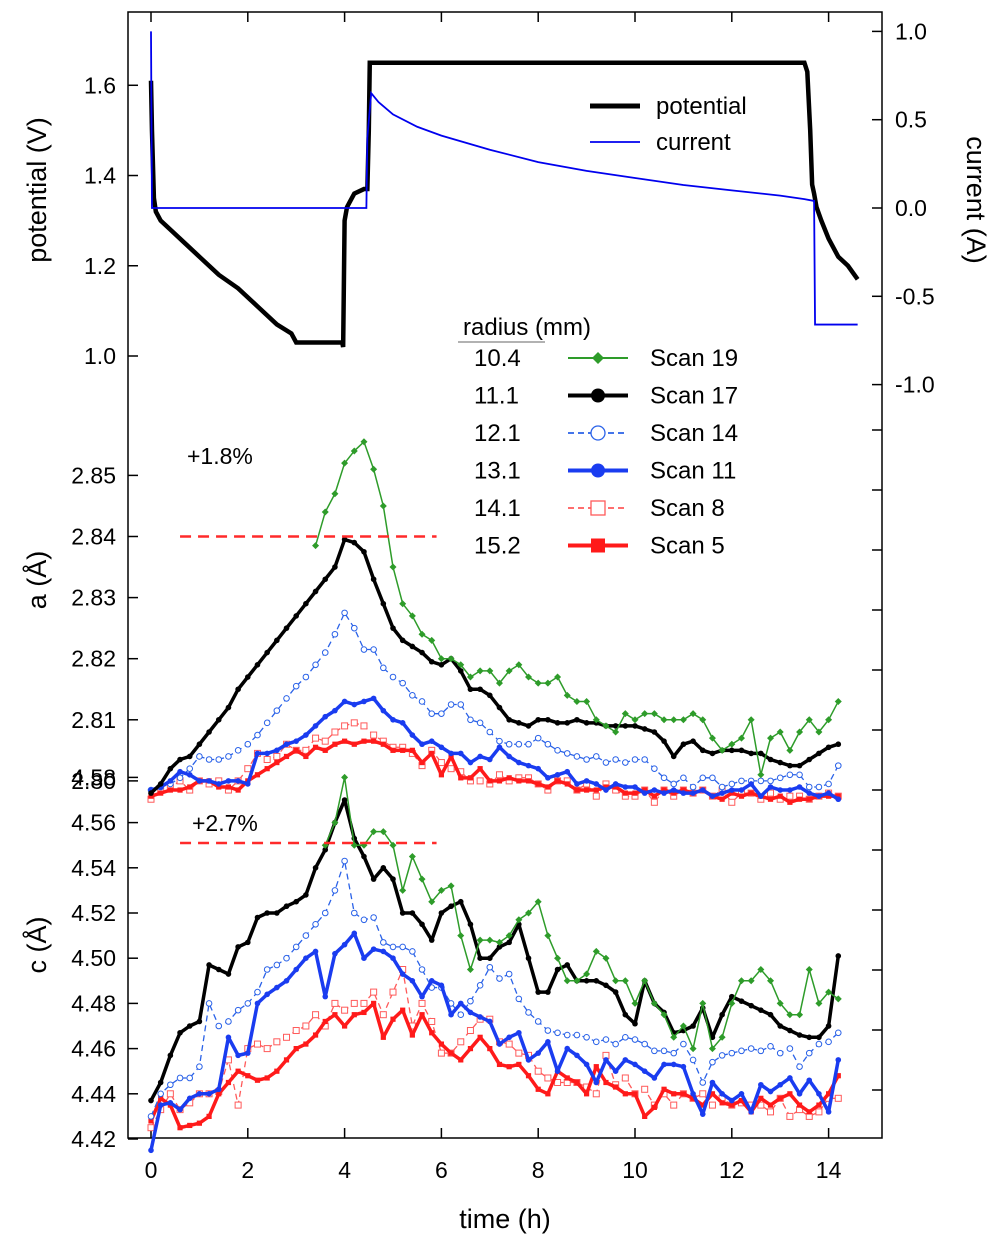 Image resolution: width=1000 pixels, height=1242 pixels. I want to click on legend-scan-17-label: Scan 17, so click(694, 396).